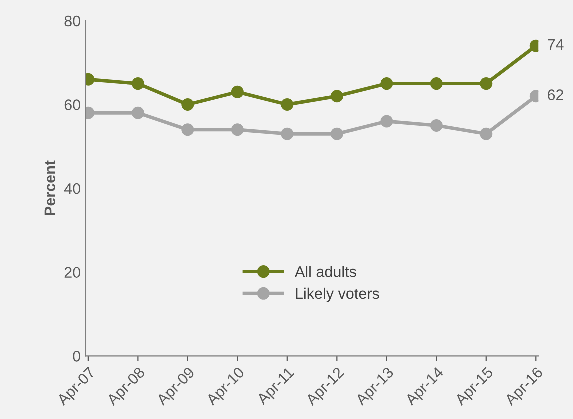 This screenshot has height=419, width=573. Describe the element at coordinates (556, 45) in the screenshot. I see `data-label: 74` at that location.